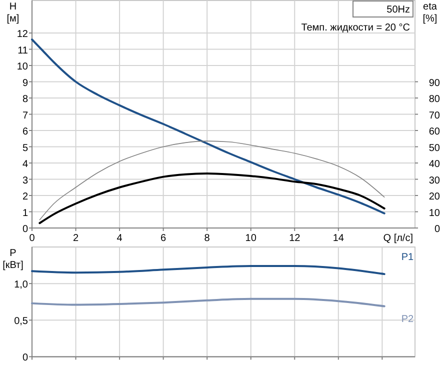  I want to click on y-axis-title: H [м], so click(13, 13).